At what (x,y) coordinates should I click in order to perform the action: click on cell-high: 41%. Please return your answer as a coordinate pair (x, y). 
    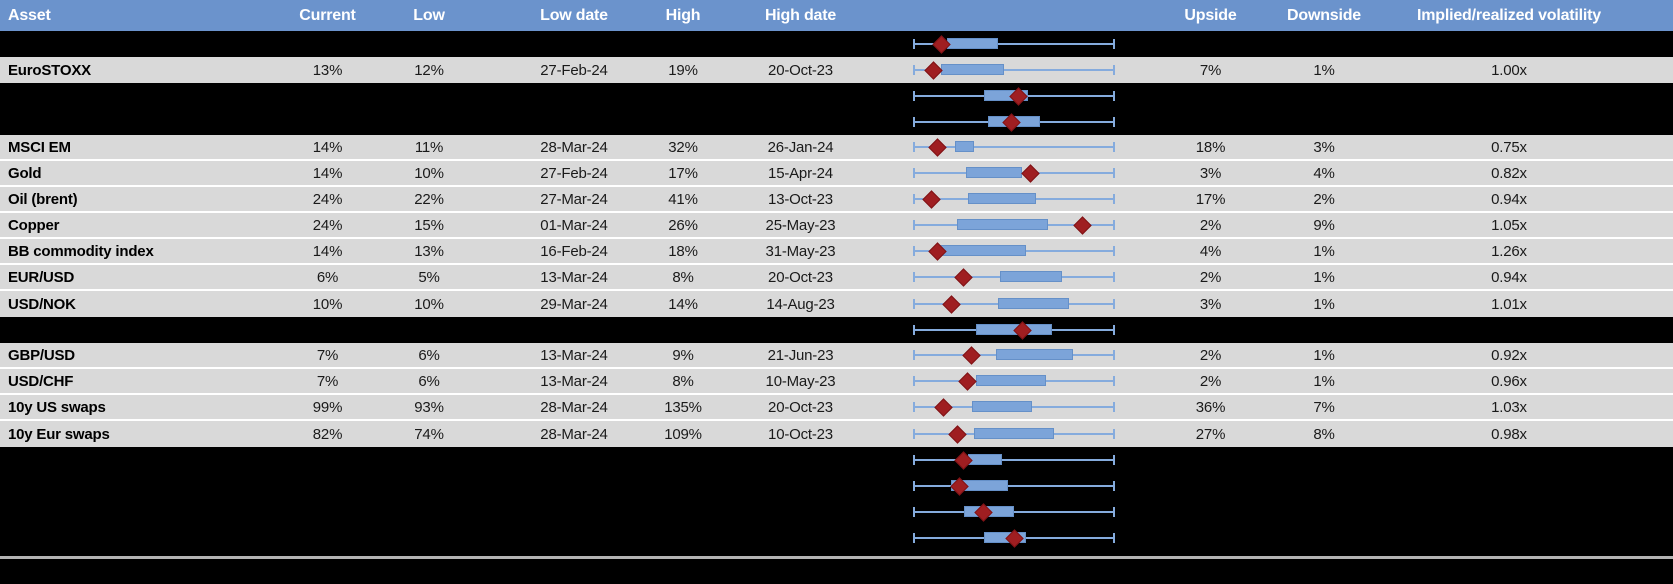
    Looking at the image, I should click on (683, 199).